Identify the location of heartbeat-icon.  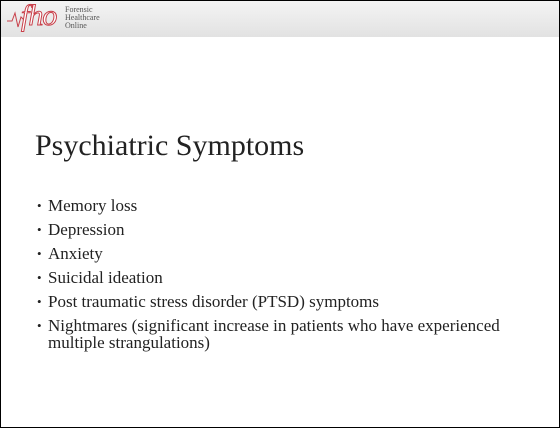
(16, 19).